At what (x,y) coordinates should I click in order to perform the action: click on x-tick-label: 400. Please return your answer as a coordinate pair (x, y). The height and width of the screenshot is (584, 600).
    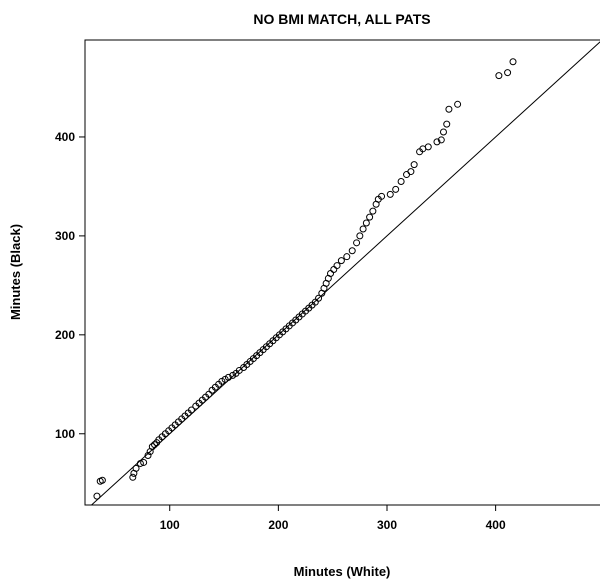
    Looking at the image, I should click on (496, 525).